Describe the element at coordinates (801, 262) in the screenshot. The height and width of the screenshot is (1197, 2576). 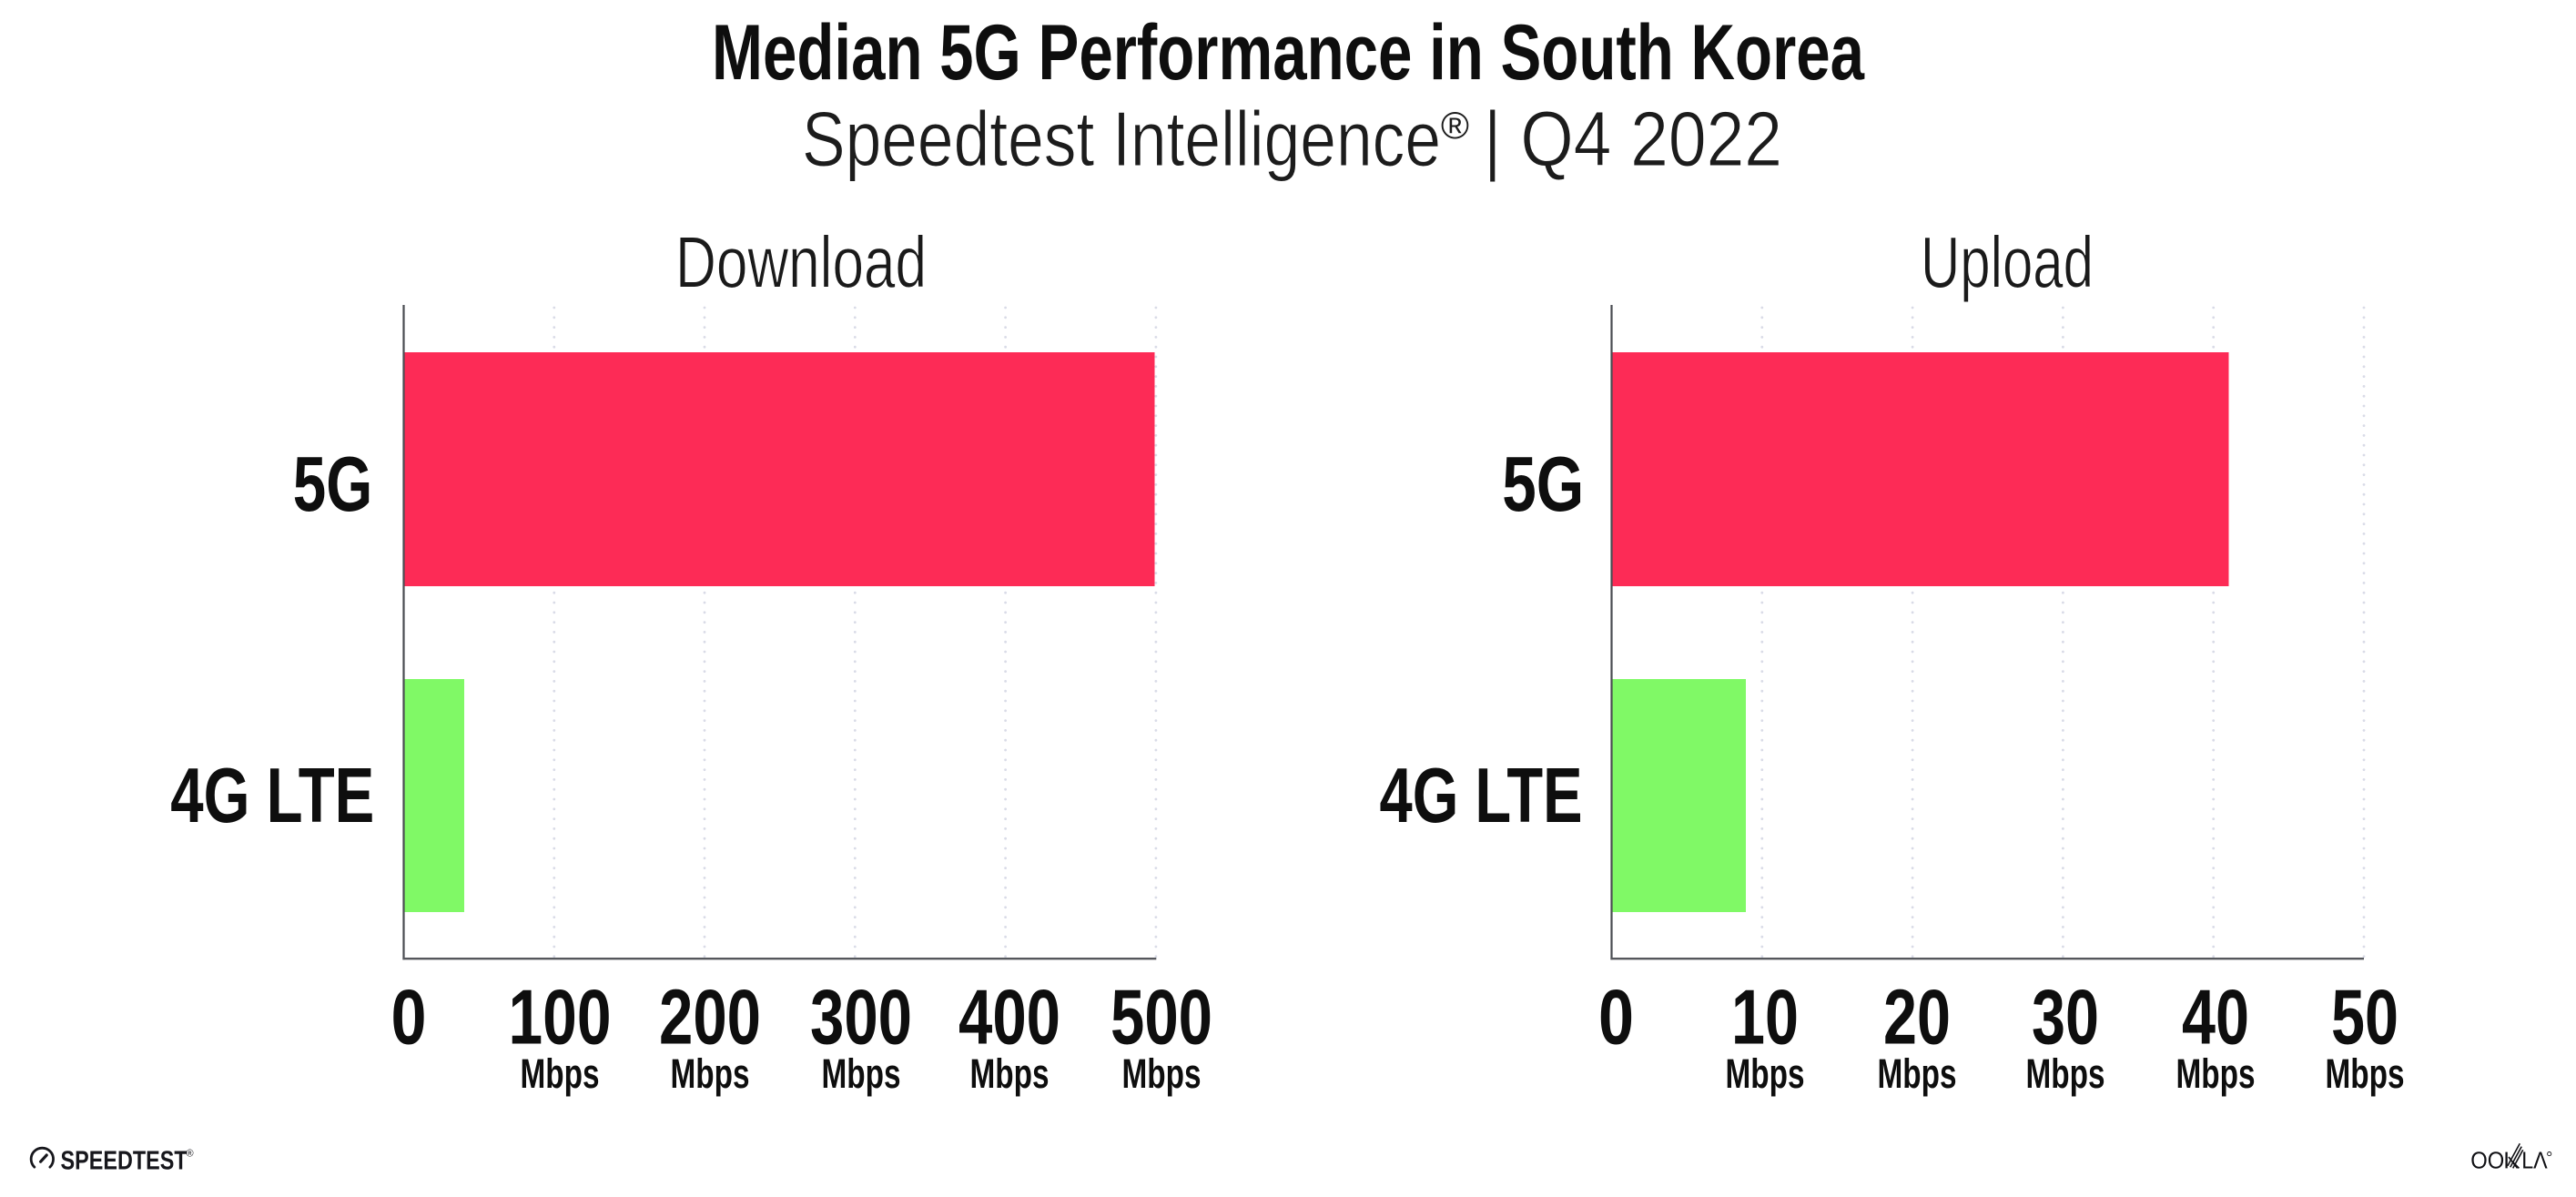
I see `svg-text: Download` at that location.